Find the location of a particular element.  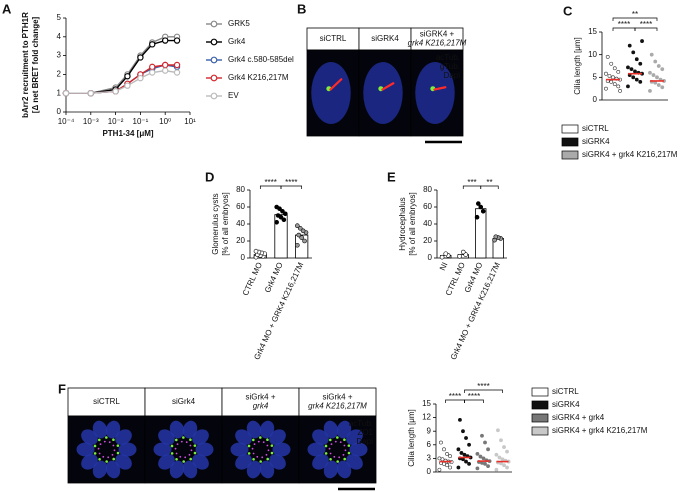

legend-swatch is located at coordinates (540, 418).